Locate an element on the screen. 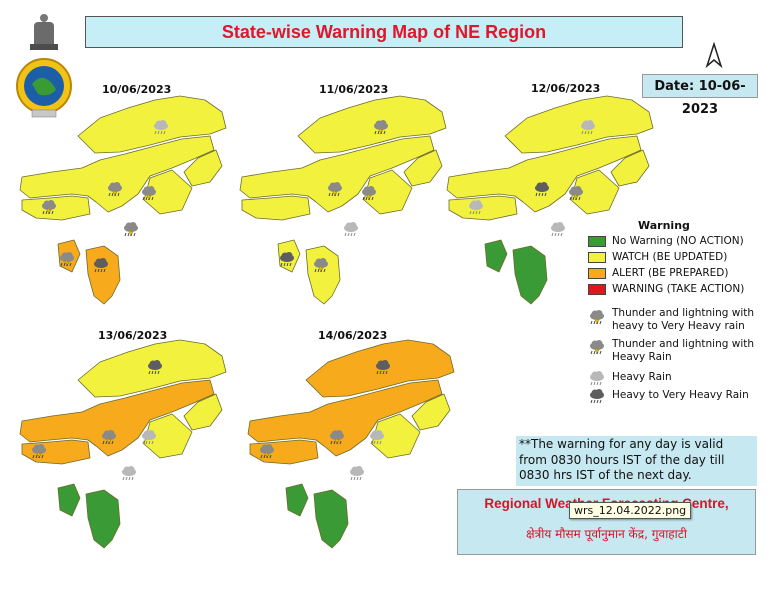 Image resolution: width=771 pixels, height=605 pixels. legend-swatch-warning is located at coordinates (597, 289).